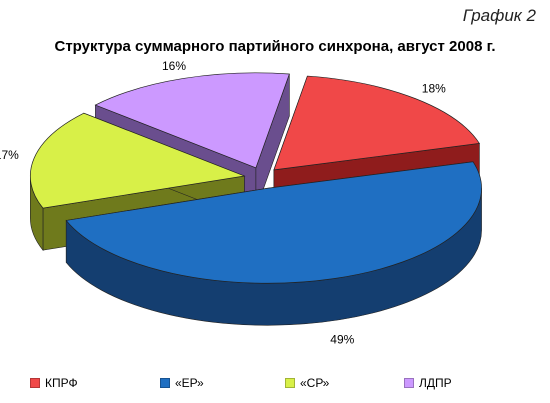 The image size is (550, 403). I want to click on legend-item-er: «ЕР», so click(182, 383).